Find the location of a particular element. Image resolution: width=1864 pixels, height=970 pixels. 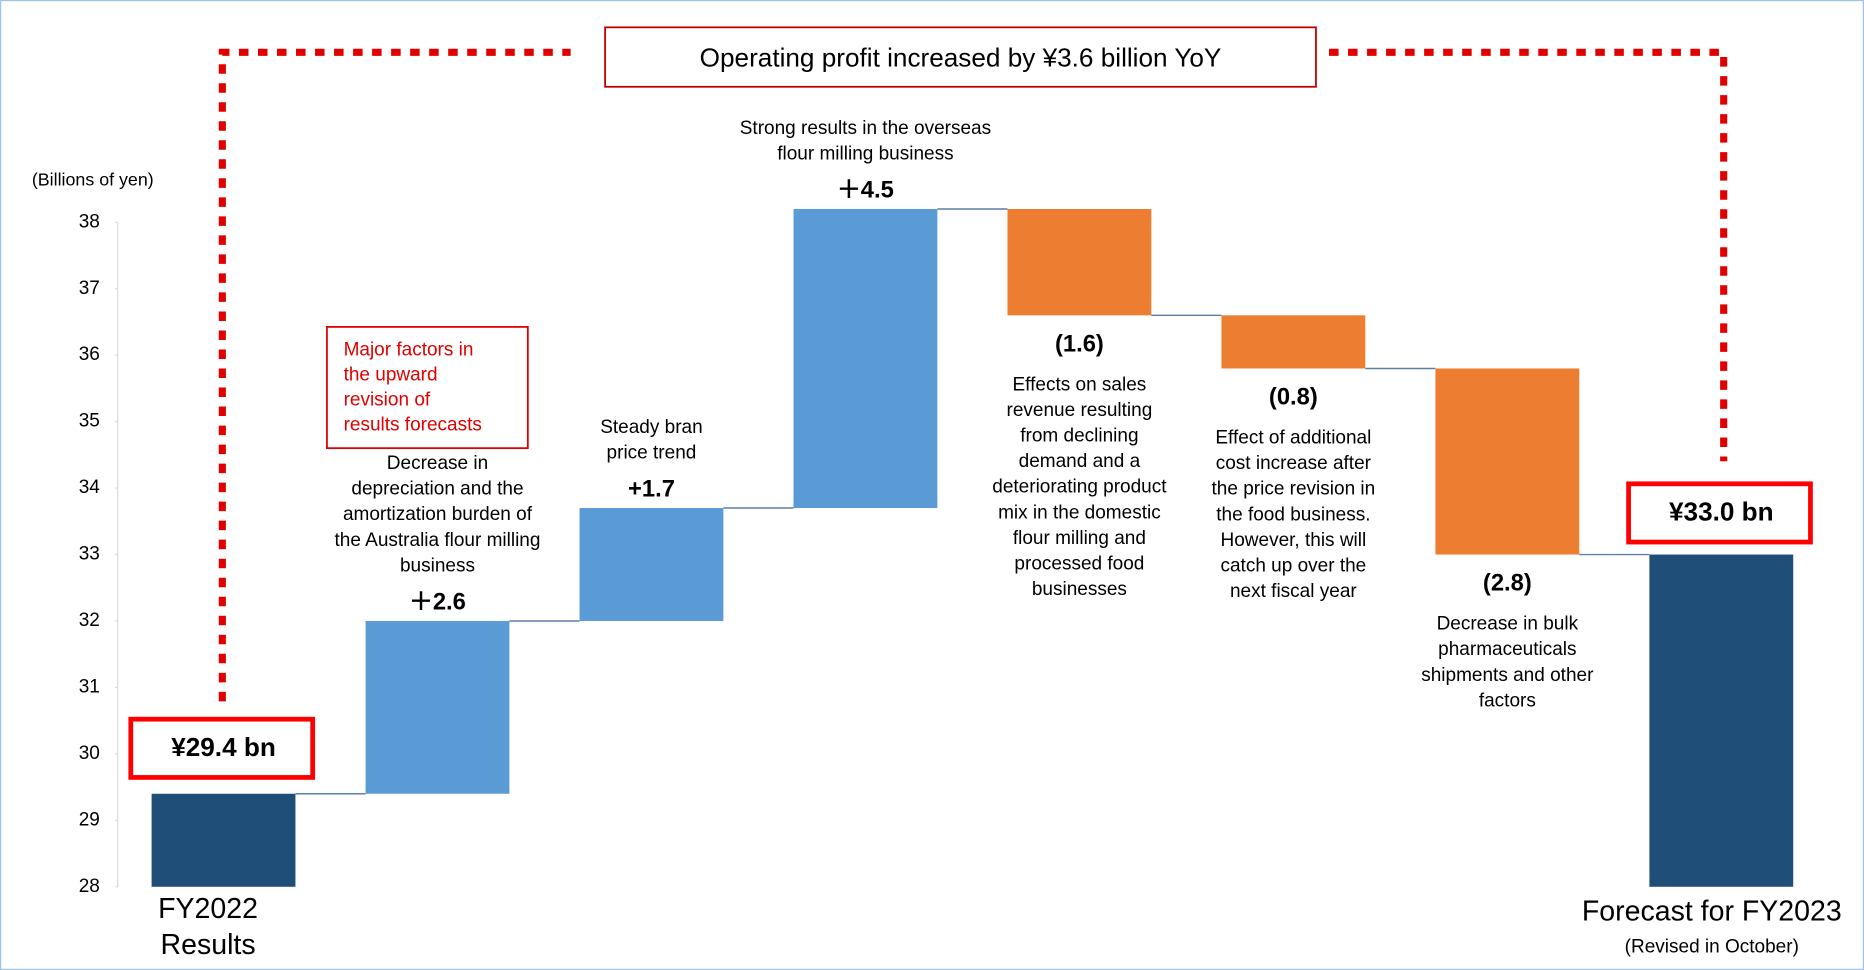

x-tick-label: Forecast for FY2023 is located at coordinates (1712, 911).